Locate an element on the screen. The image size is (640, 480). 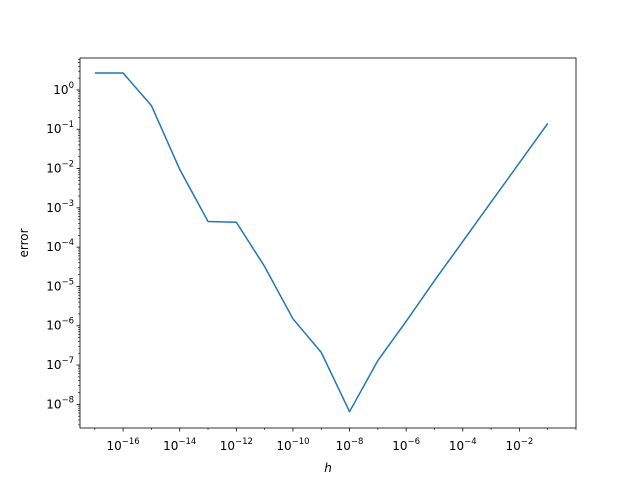
x-axis-ticks: 10⁻¹⁶ 10⁻¹⁴ 10⁻¹² 10⁻¹⁰ 10⁻⁸ 10⁻⁶ 10⁻⁴ 10⁻² is located at coordinates (319, 440).